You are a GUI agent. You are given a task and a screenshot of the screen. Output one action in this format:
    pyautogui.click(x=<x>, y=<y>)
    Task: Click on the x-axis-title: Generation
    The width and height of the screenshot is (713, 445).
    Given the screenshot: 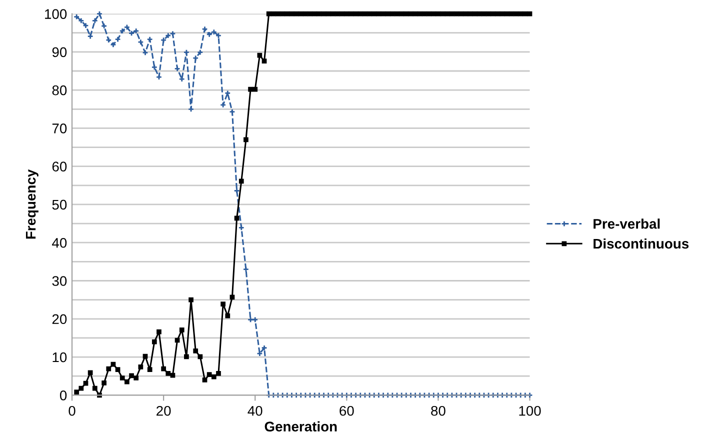 What is the action you would take?
    pyautogui.click(x=300, y=426)
    